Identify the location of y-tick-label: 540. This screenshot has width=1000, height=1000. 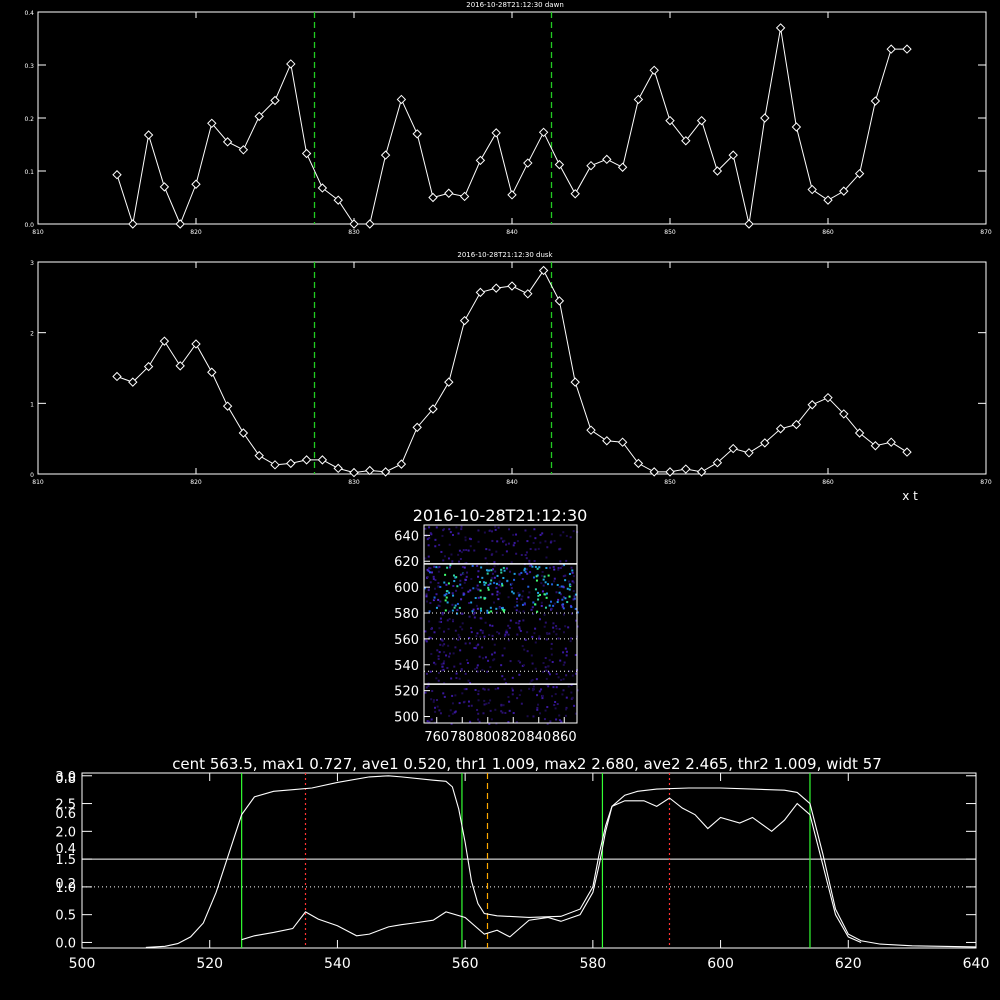
(406, 666).